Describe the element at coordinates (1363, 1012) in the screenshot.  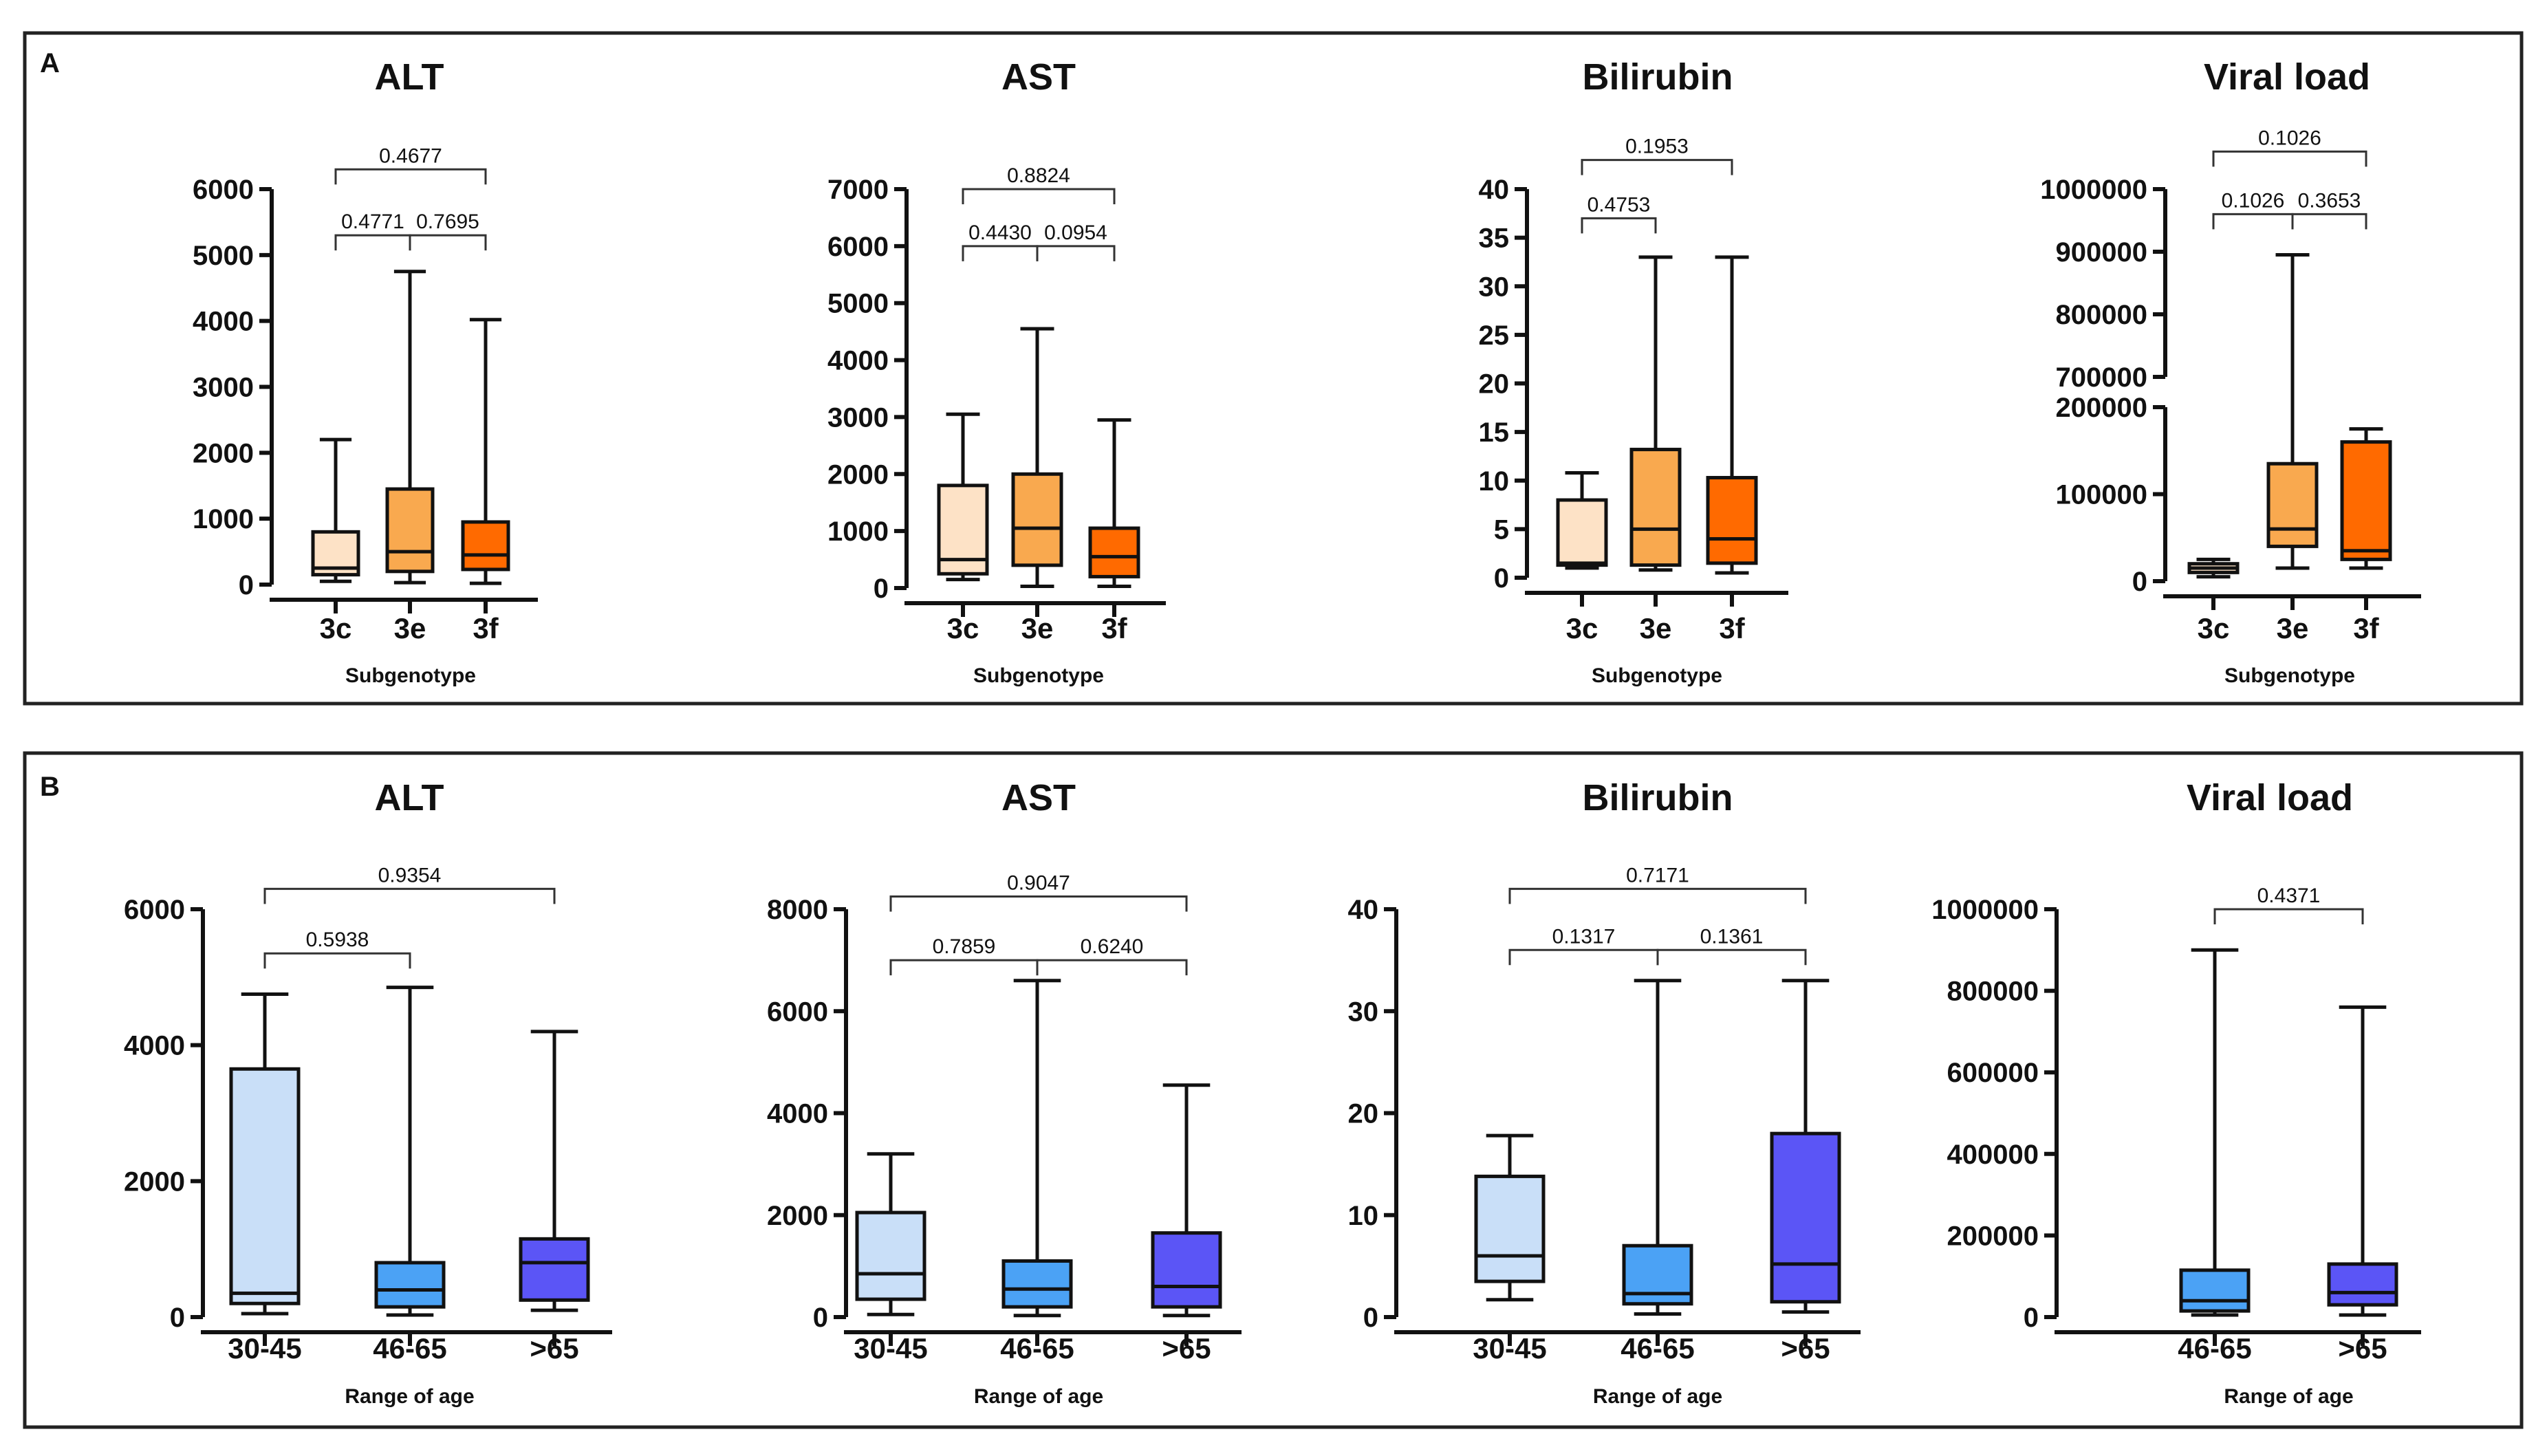
I see `y-tick-label: 30` at that location.